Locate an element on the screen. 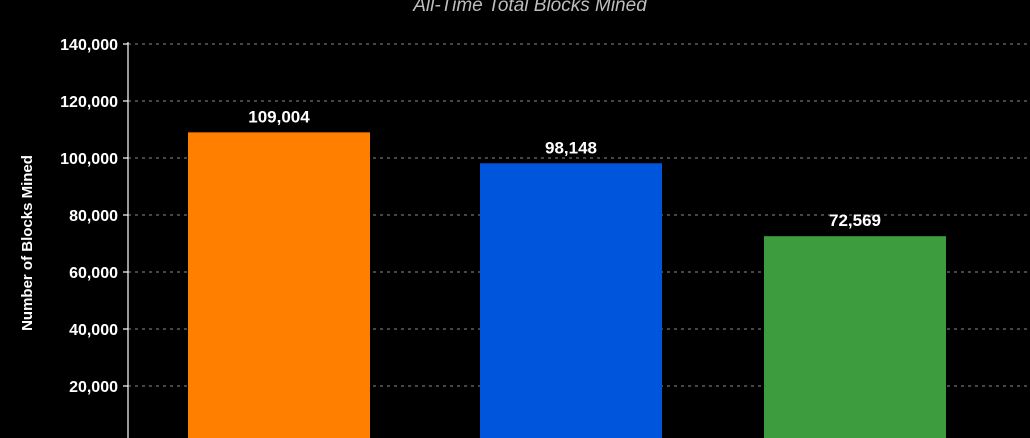 This screenshot has width=1030, height=438. y-tick-label: 140,000 is located at coordinates (89, 45).